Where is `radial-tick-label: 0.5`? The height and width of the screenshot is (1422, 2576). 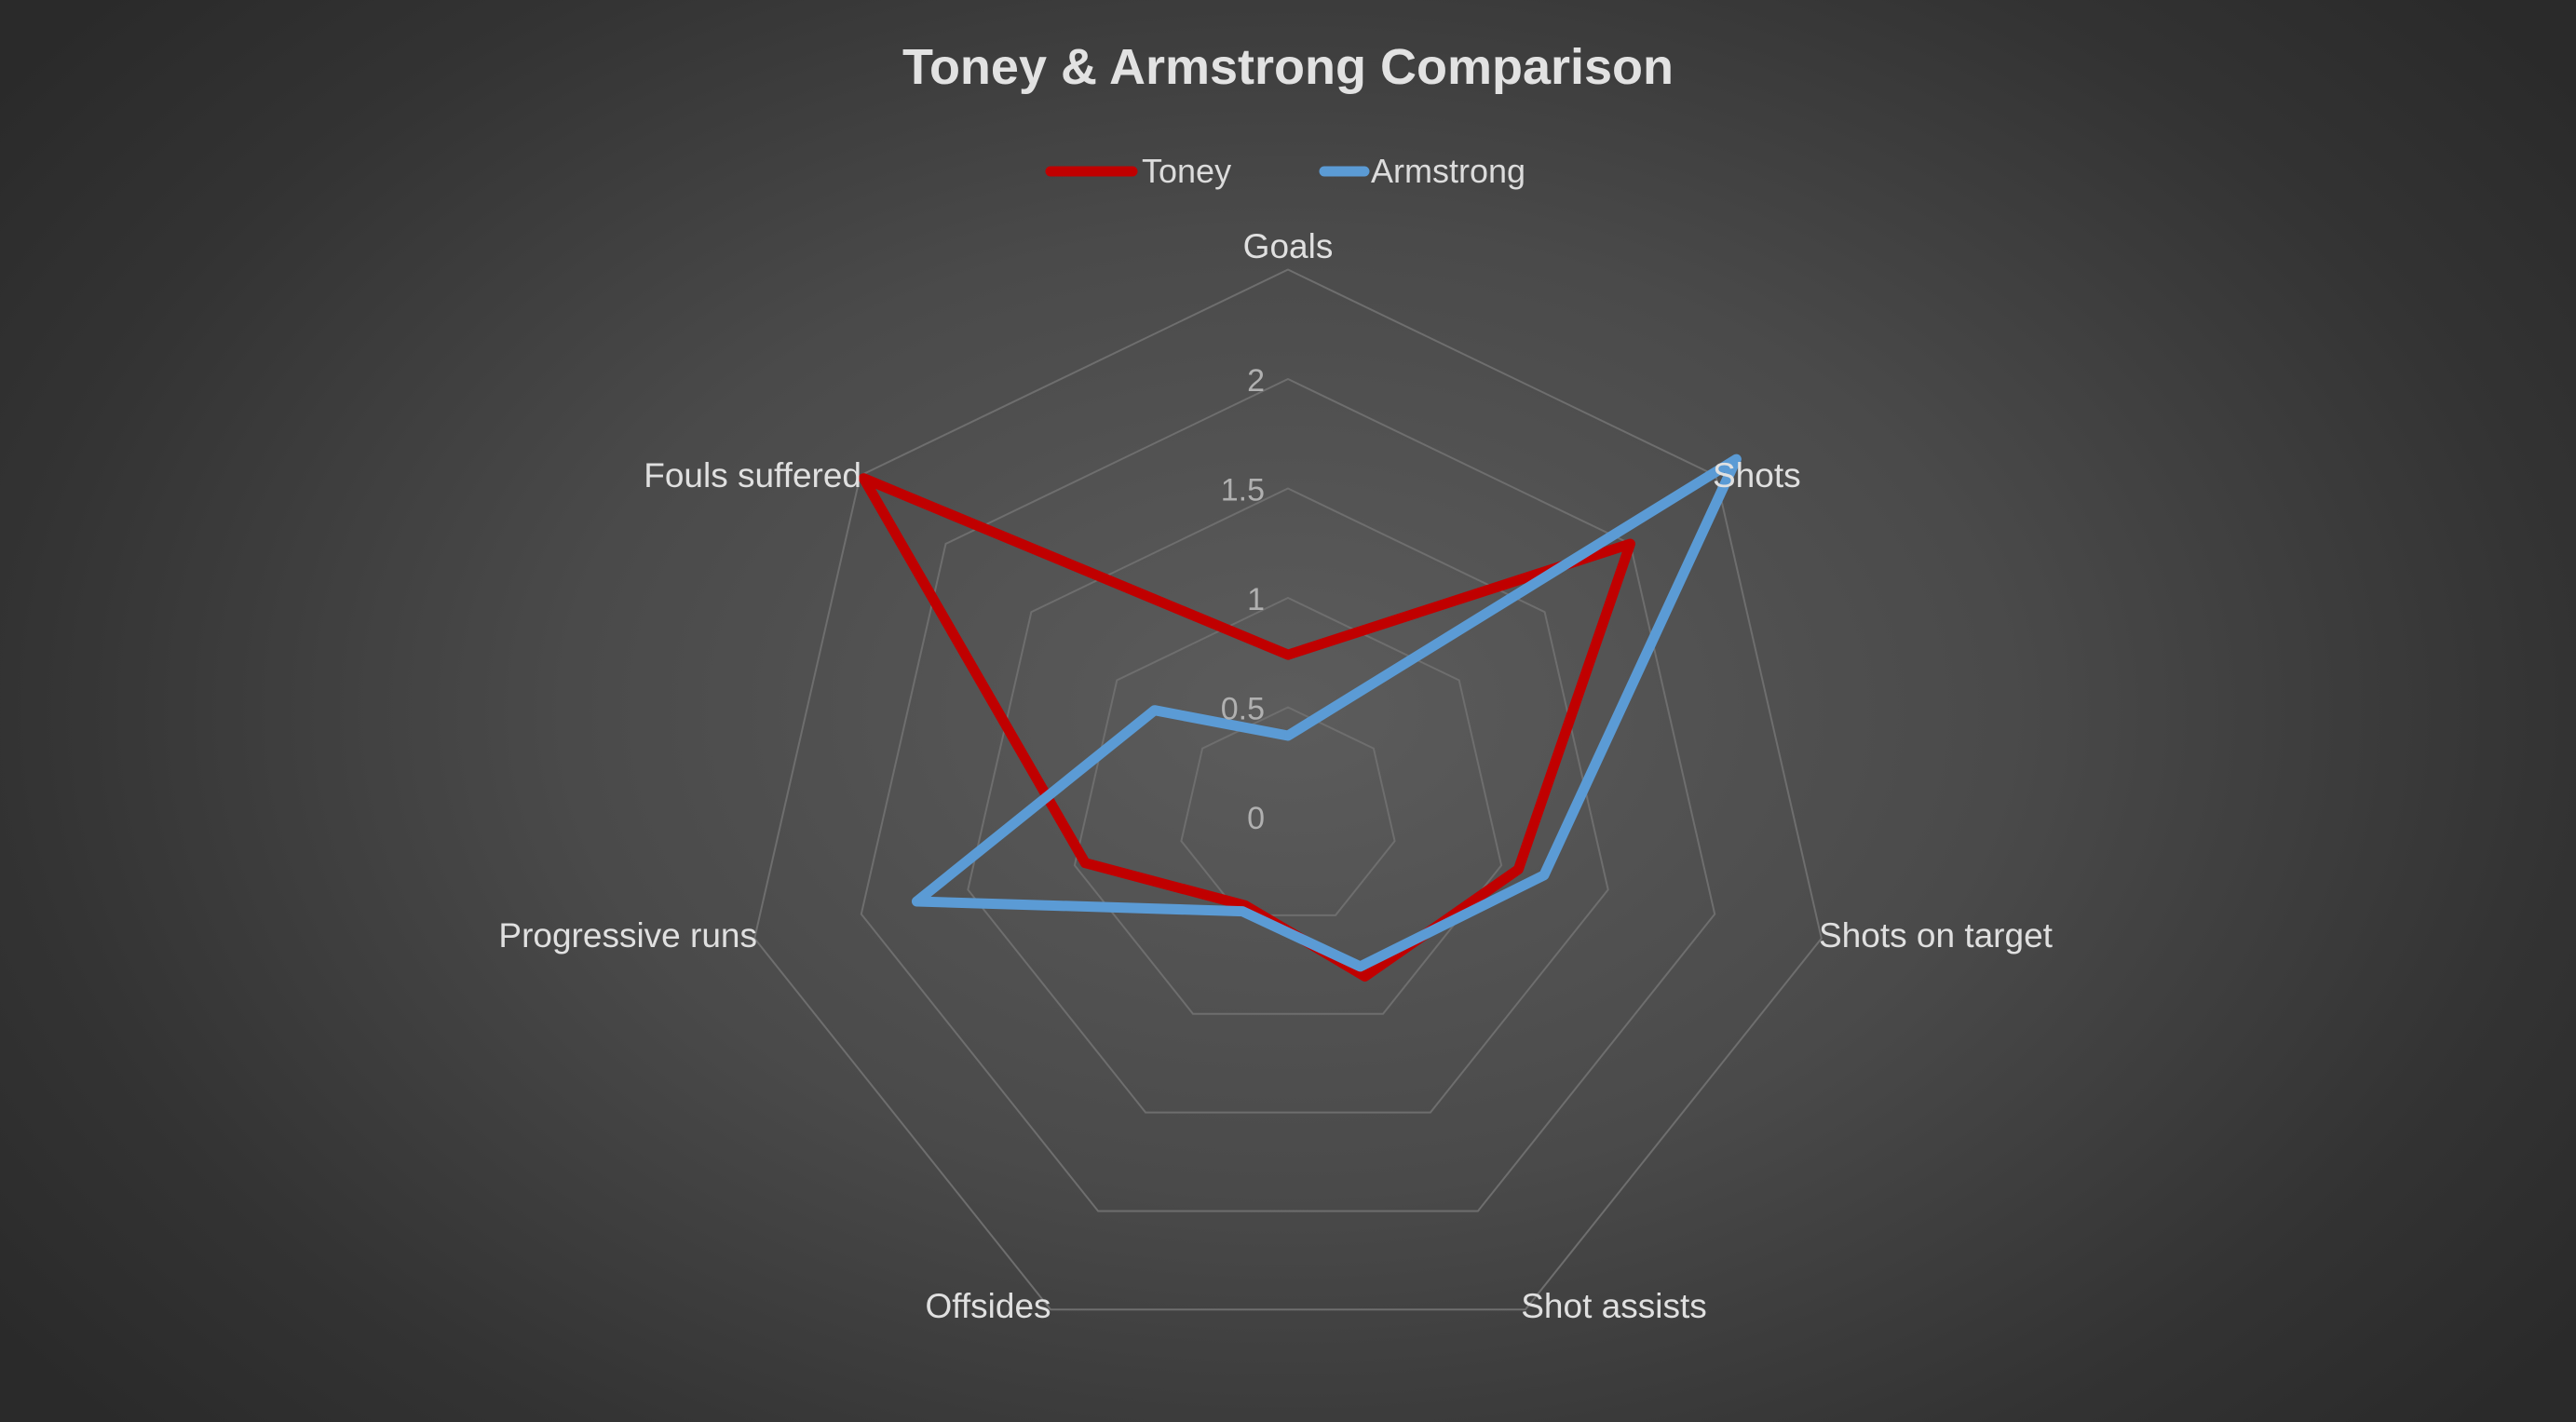
radial-tick-label: 0.5 is located at coordinates (1243, 709).